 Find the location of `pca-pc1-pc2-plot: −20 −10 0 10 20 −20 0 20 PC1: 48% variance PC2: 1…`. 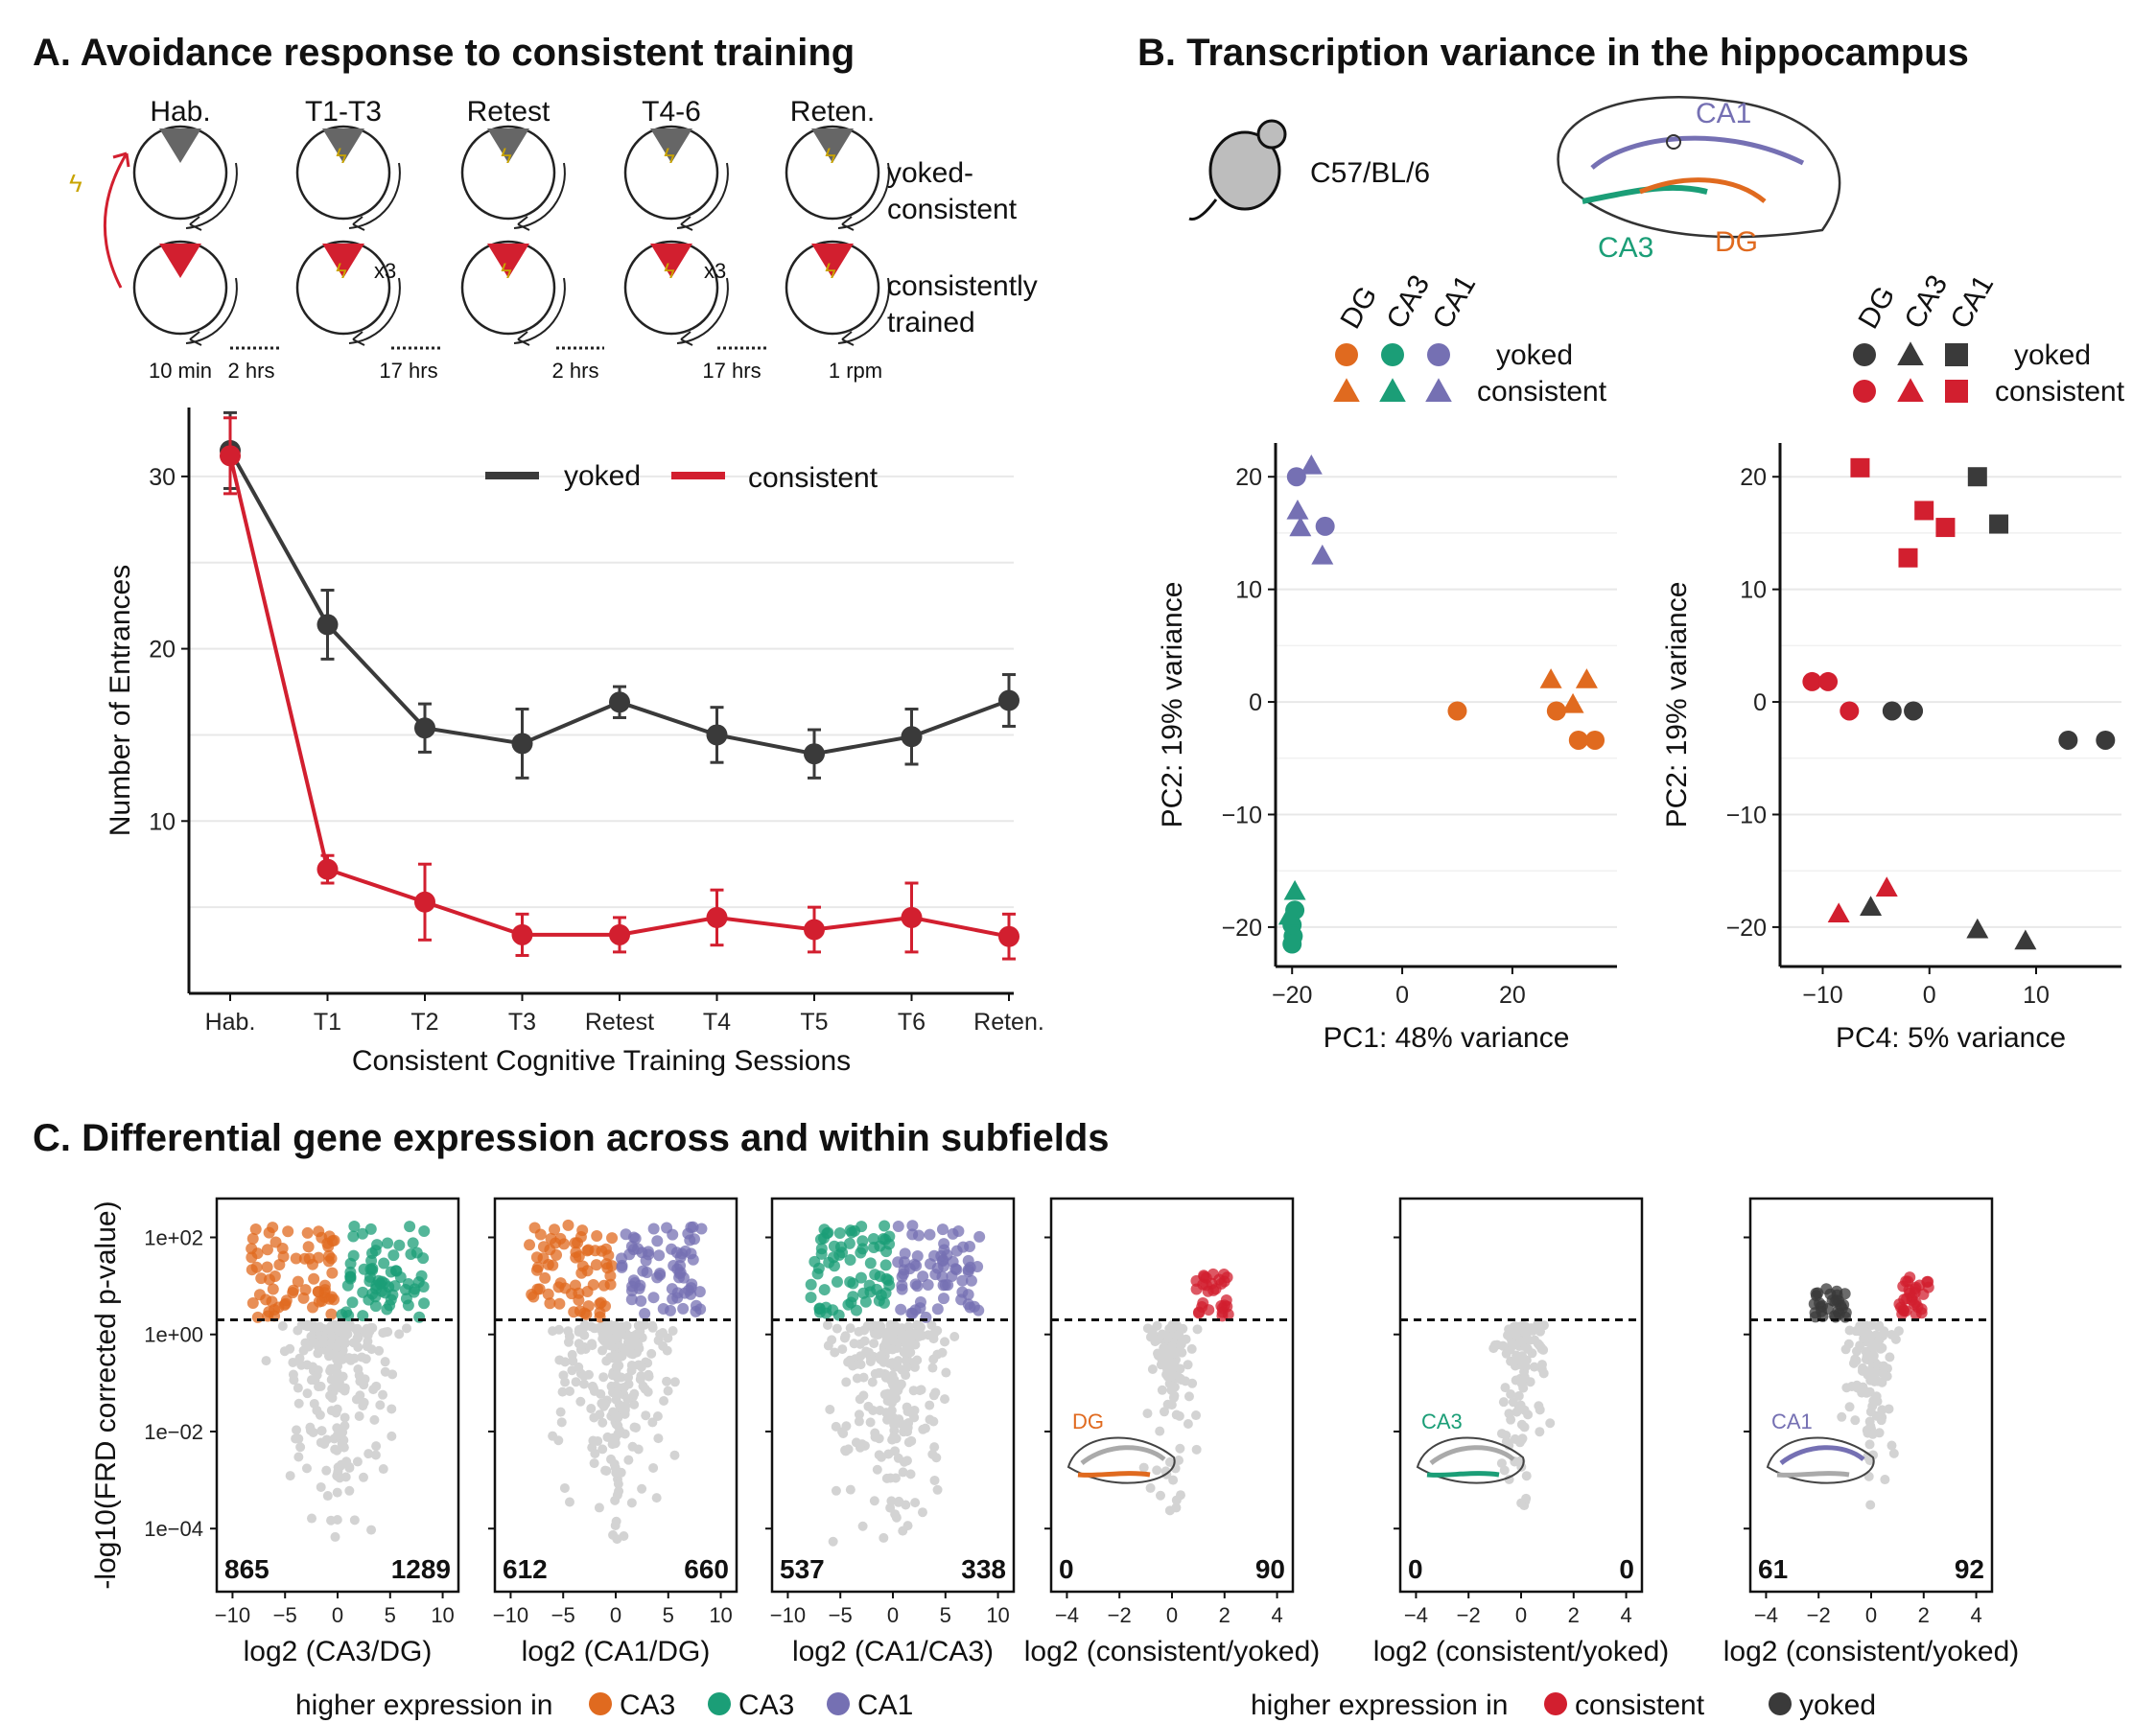

pca-pc1-pc2-plot: −20 −10 0 10 20 −20 0 20 PC1: 48% variance PC2: 1… is located at coordinates (1387, 661).